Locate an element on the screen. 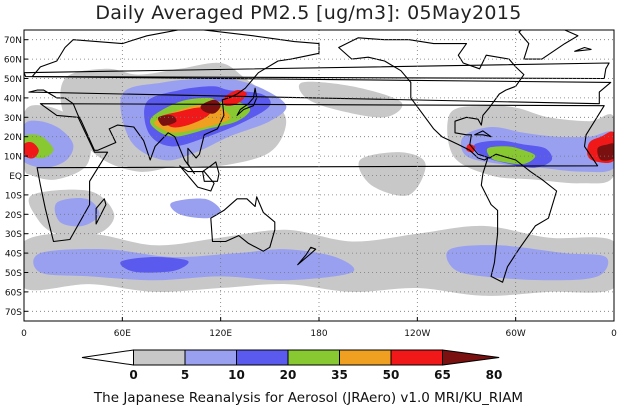  lon-label-2: 120E is located at coordinates (220, 334).